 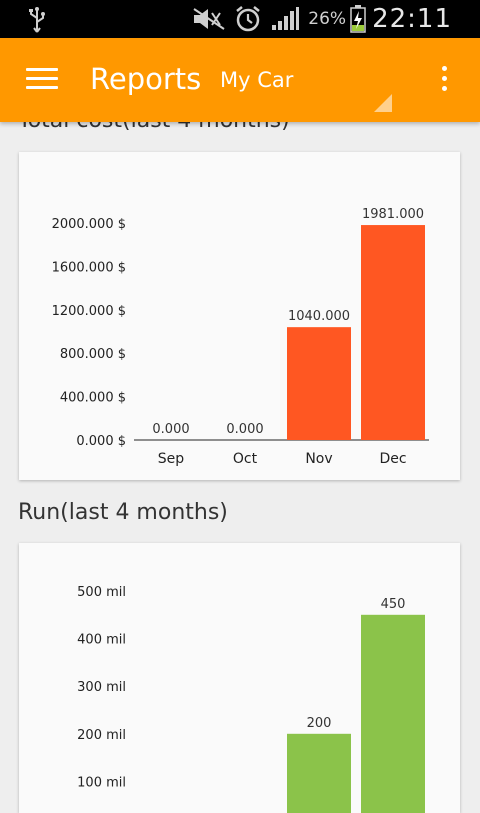 What do you see at coordinates (209, 19) in the screenshot?
I see `mute-icon` at bounding box center [209, 19].